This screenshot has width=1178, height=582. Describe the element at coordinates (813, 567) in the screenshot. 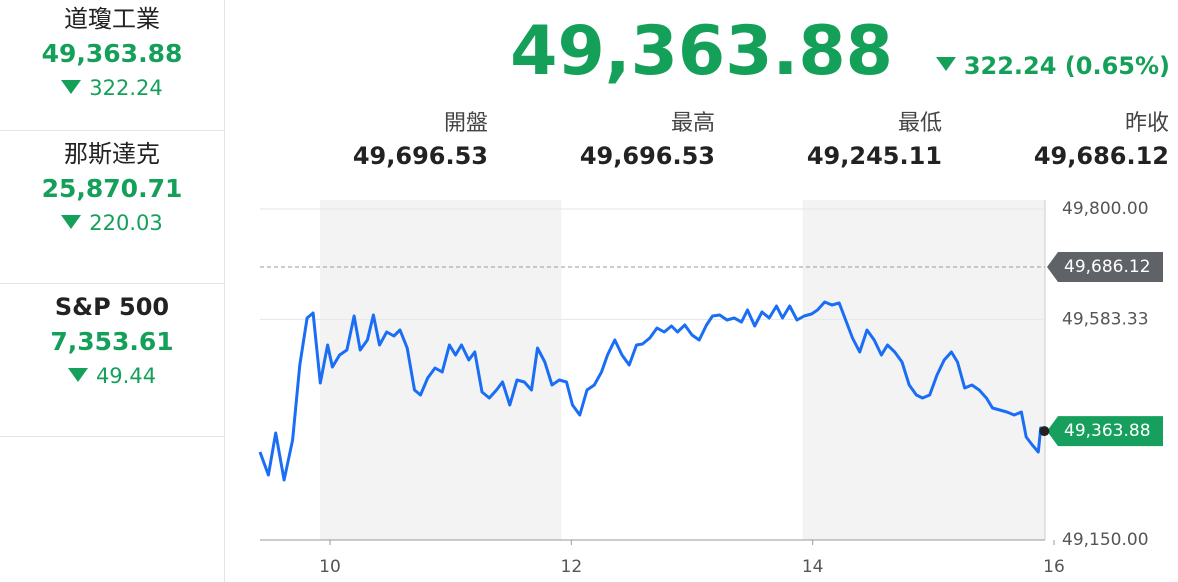

I see `x-tick-label: 14` at that location.